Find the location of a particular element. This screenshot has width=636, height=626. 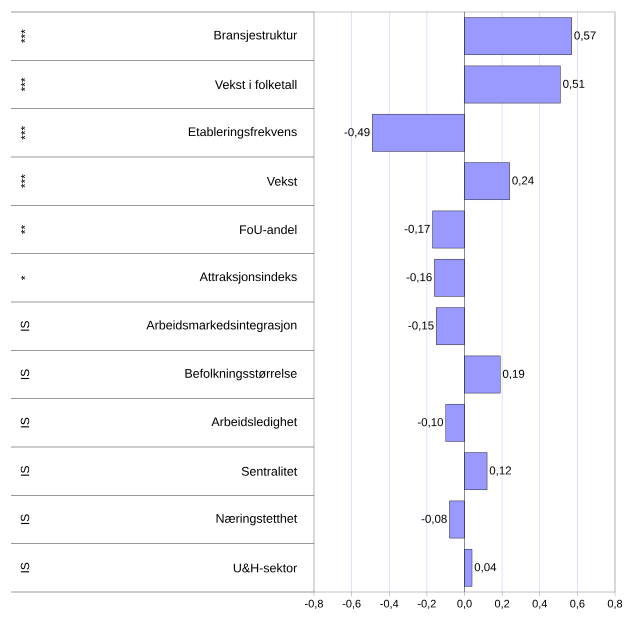

x-tick-label: 0,6 is located at coordinates (577, 604).